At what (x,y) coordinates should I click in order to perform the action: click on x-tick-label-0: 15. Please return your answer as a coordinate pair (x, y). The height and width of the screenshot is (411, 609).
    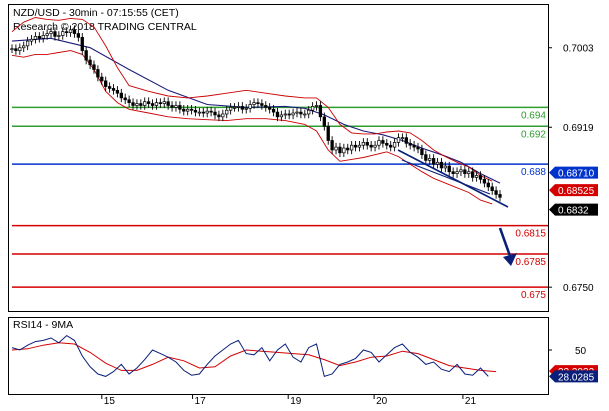
    Looking at the image, I should click on (110, 401).